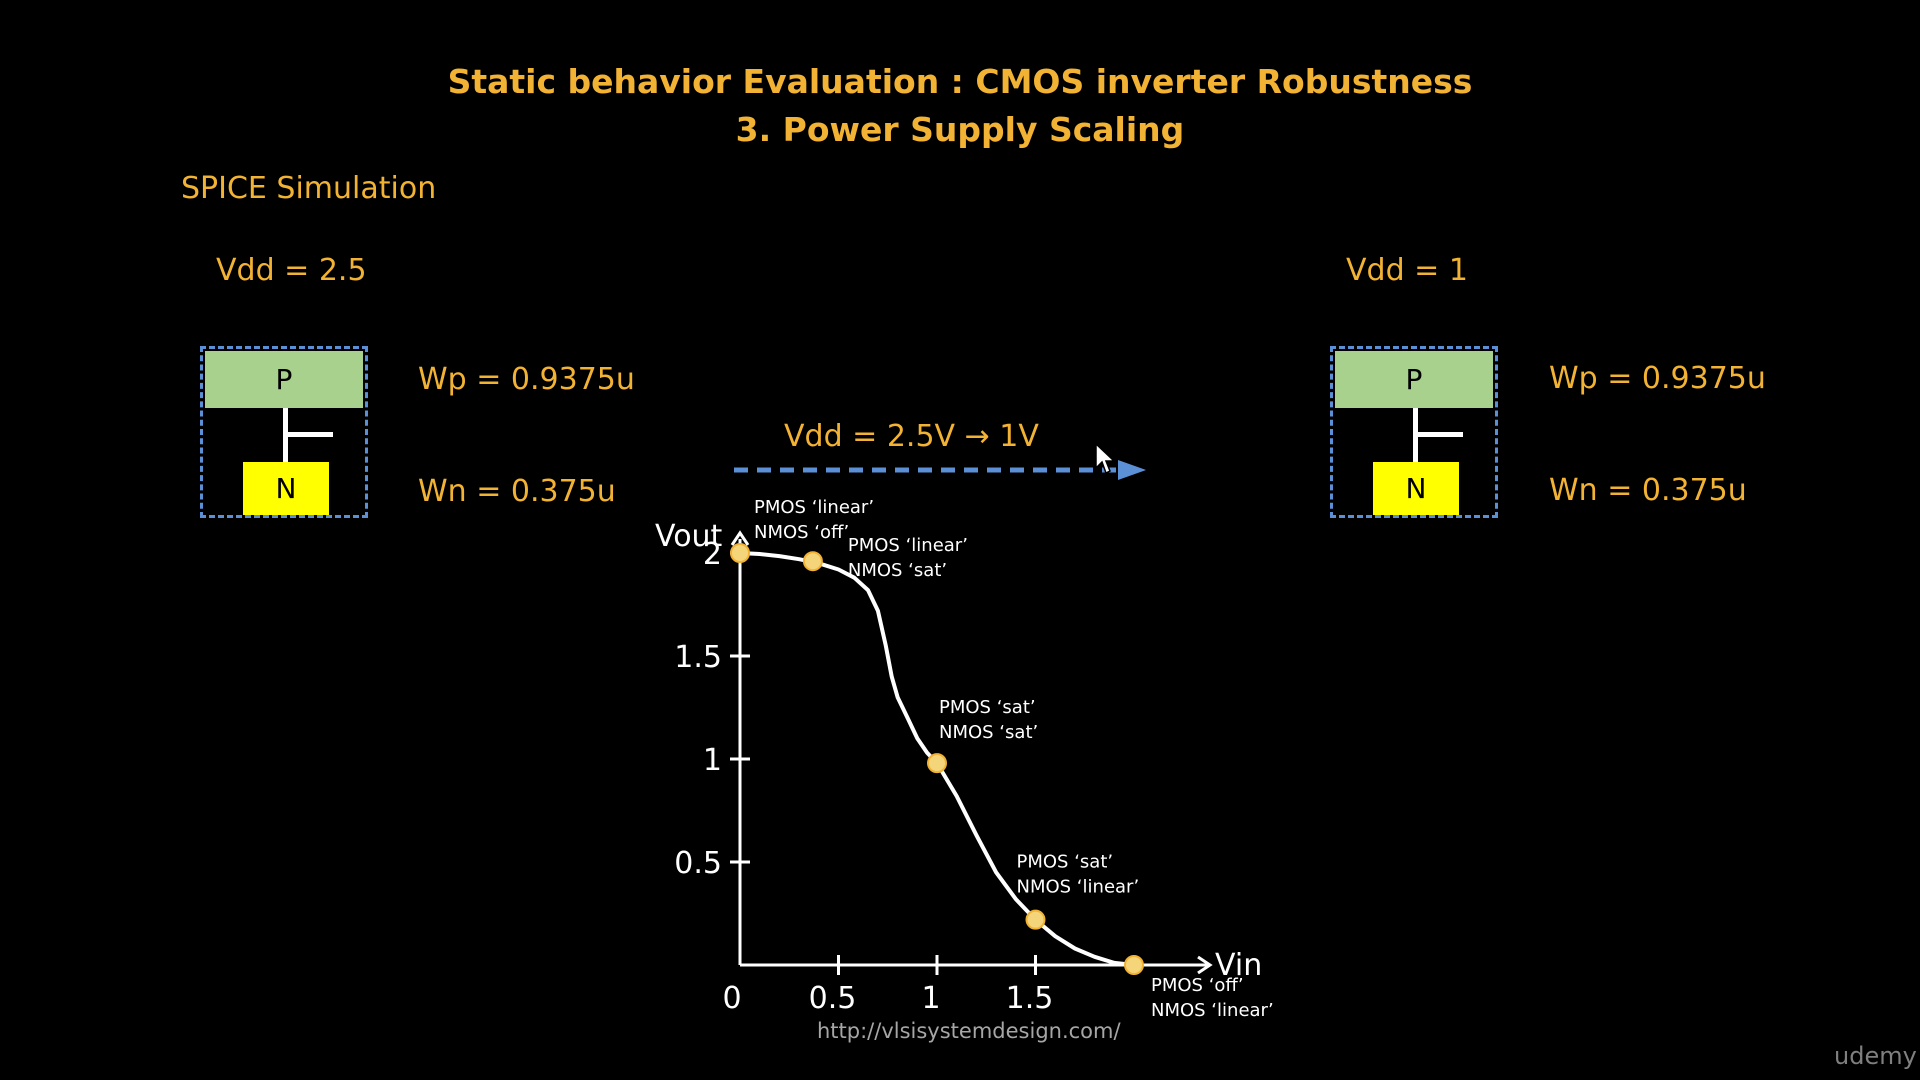 Image resolution: width=1920 pixels, height=1080 pixels. I want to click on section-label: SPICE Simulation, so click(309, 188).